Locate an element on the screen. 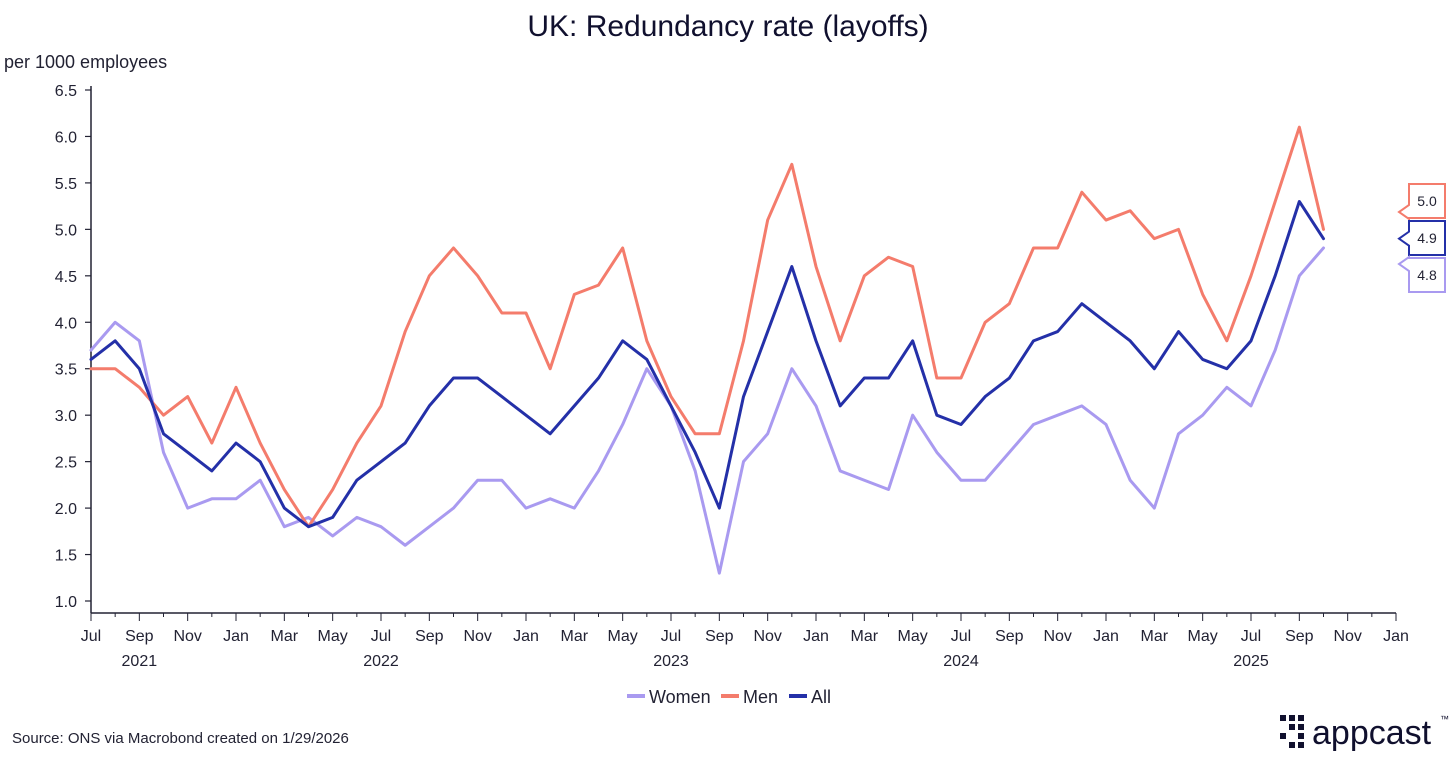 The image size is (1456, 761). y-tick-label: 3.5 is located at coordinates (66, 370).